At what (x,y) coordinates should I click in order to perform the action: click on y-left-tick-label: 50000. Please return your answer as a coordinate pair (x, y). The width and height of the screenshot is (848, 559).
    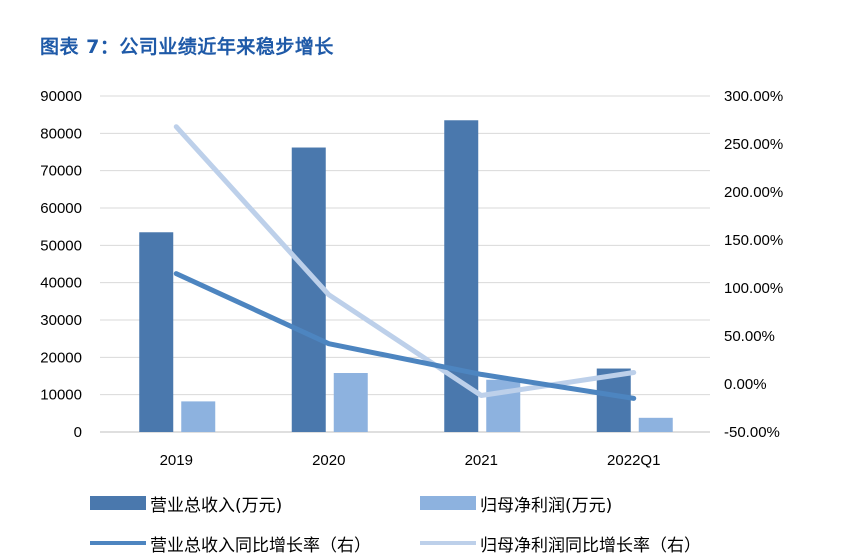
    Looking at the image, I should click on (61, 245).